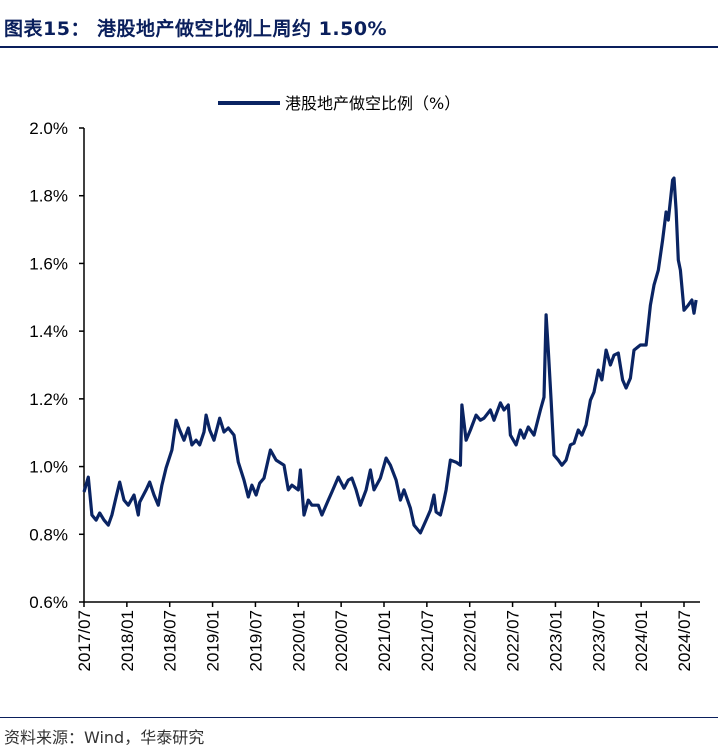  What do you see at coordinates (48, 263) in the screenshot?
I see `y-tick-label: 1.6%` at bounding box center [48, 263].